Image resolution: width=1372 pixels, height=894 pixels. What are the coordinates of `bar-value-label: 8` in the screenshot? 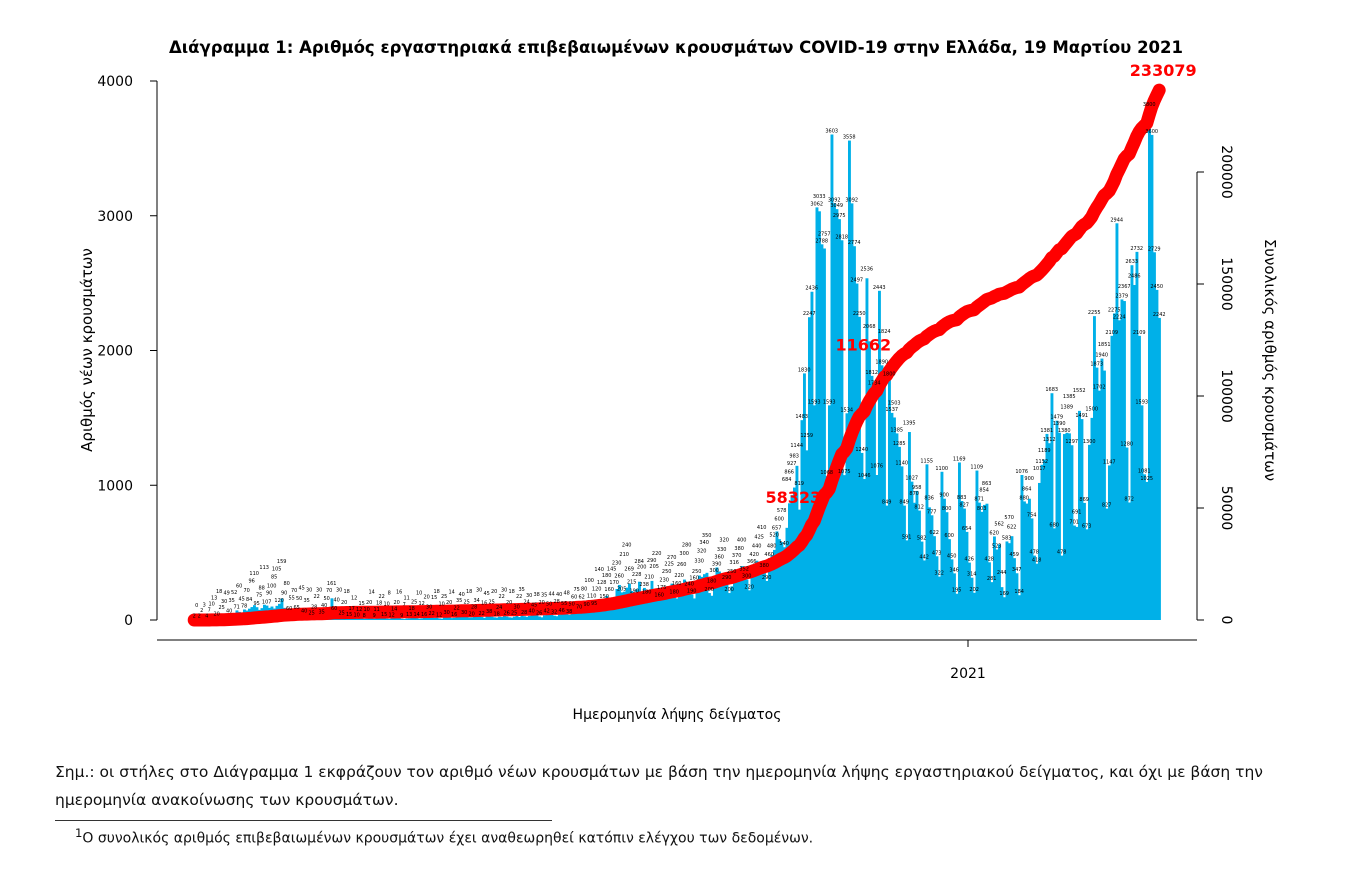 It's located at (364, 616).